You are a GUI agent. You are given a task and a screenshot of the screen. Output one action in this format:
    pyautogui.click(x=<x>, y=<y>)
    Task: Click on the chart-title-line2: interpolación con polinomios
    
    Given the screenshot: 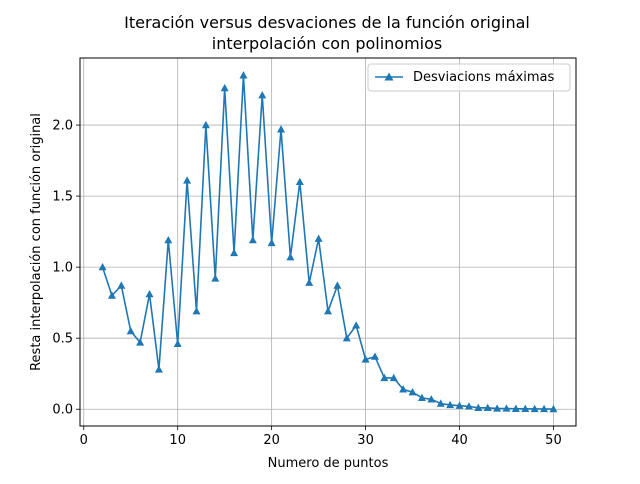 What is the action you would take?
    pyautogui.click(x=327, y=43)
    